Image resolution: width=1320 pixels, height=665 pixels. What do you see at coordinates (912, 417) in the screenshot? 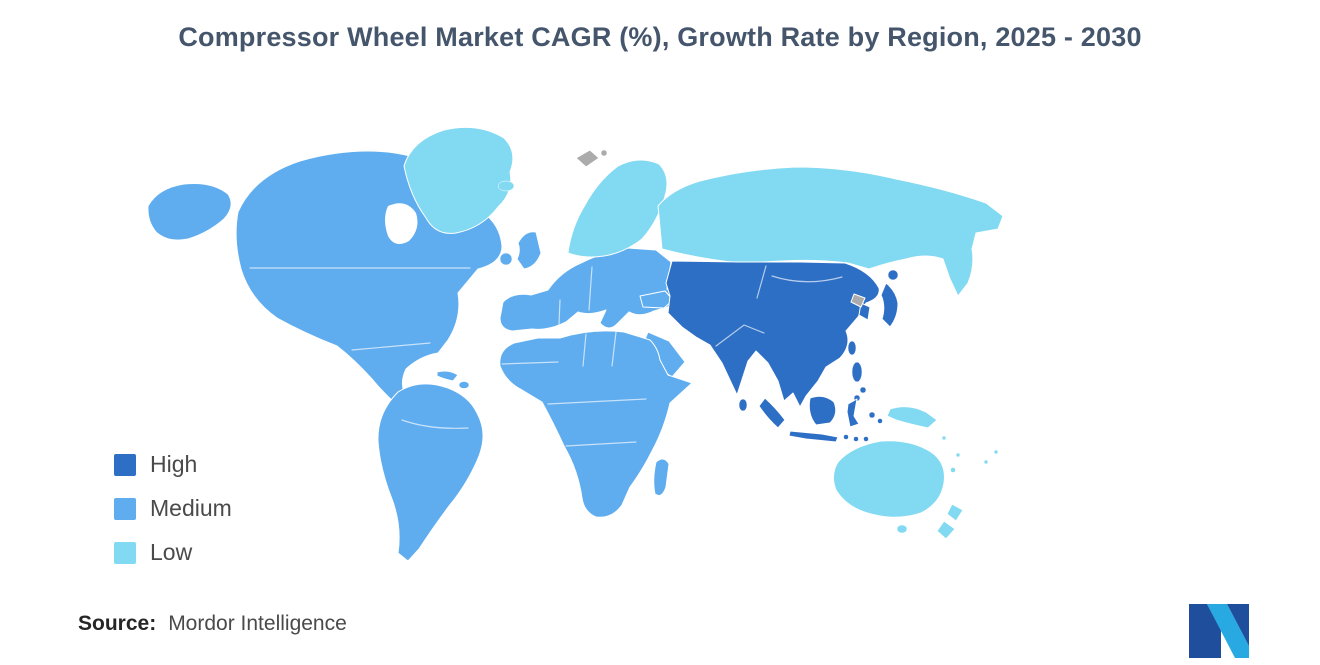
I see `region-new-guinea` at bounding box center [912, 417].